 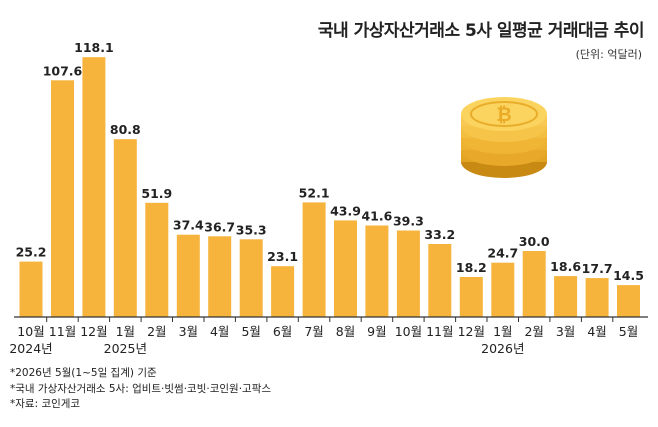 What do you see at coordinates (565, 266) in the screenshot?
I see `bar-value-label: 18.6` at bounding box center [565, 266].